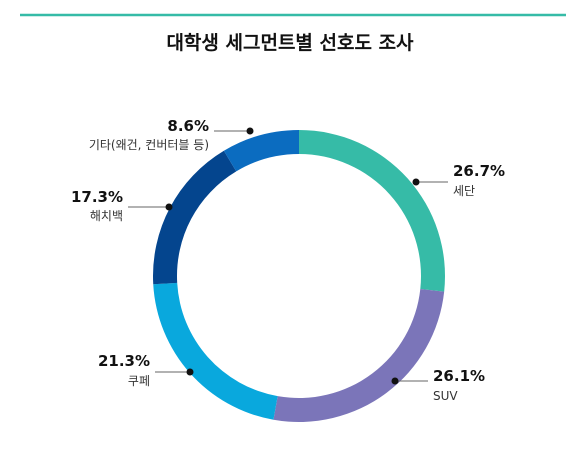 The image size is (580, 451). Describe the element at coordinates (479, 171) in the screenshot. I see `slice-value-label-1: 26.7%` at that location.